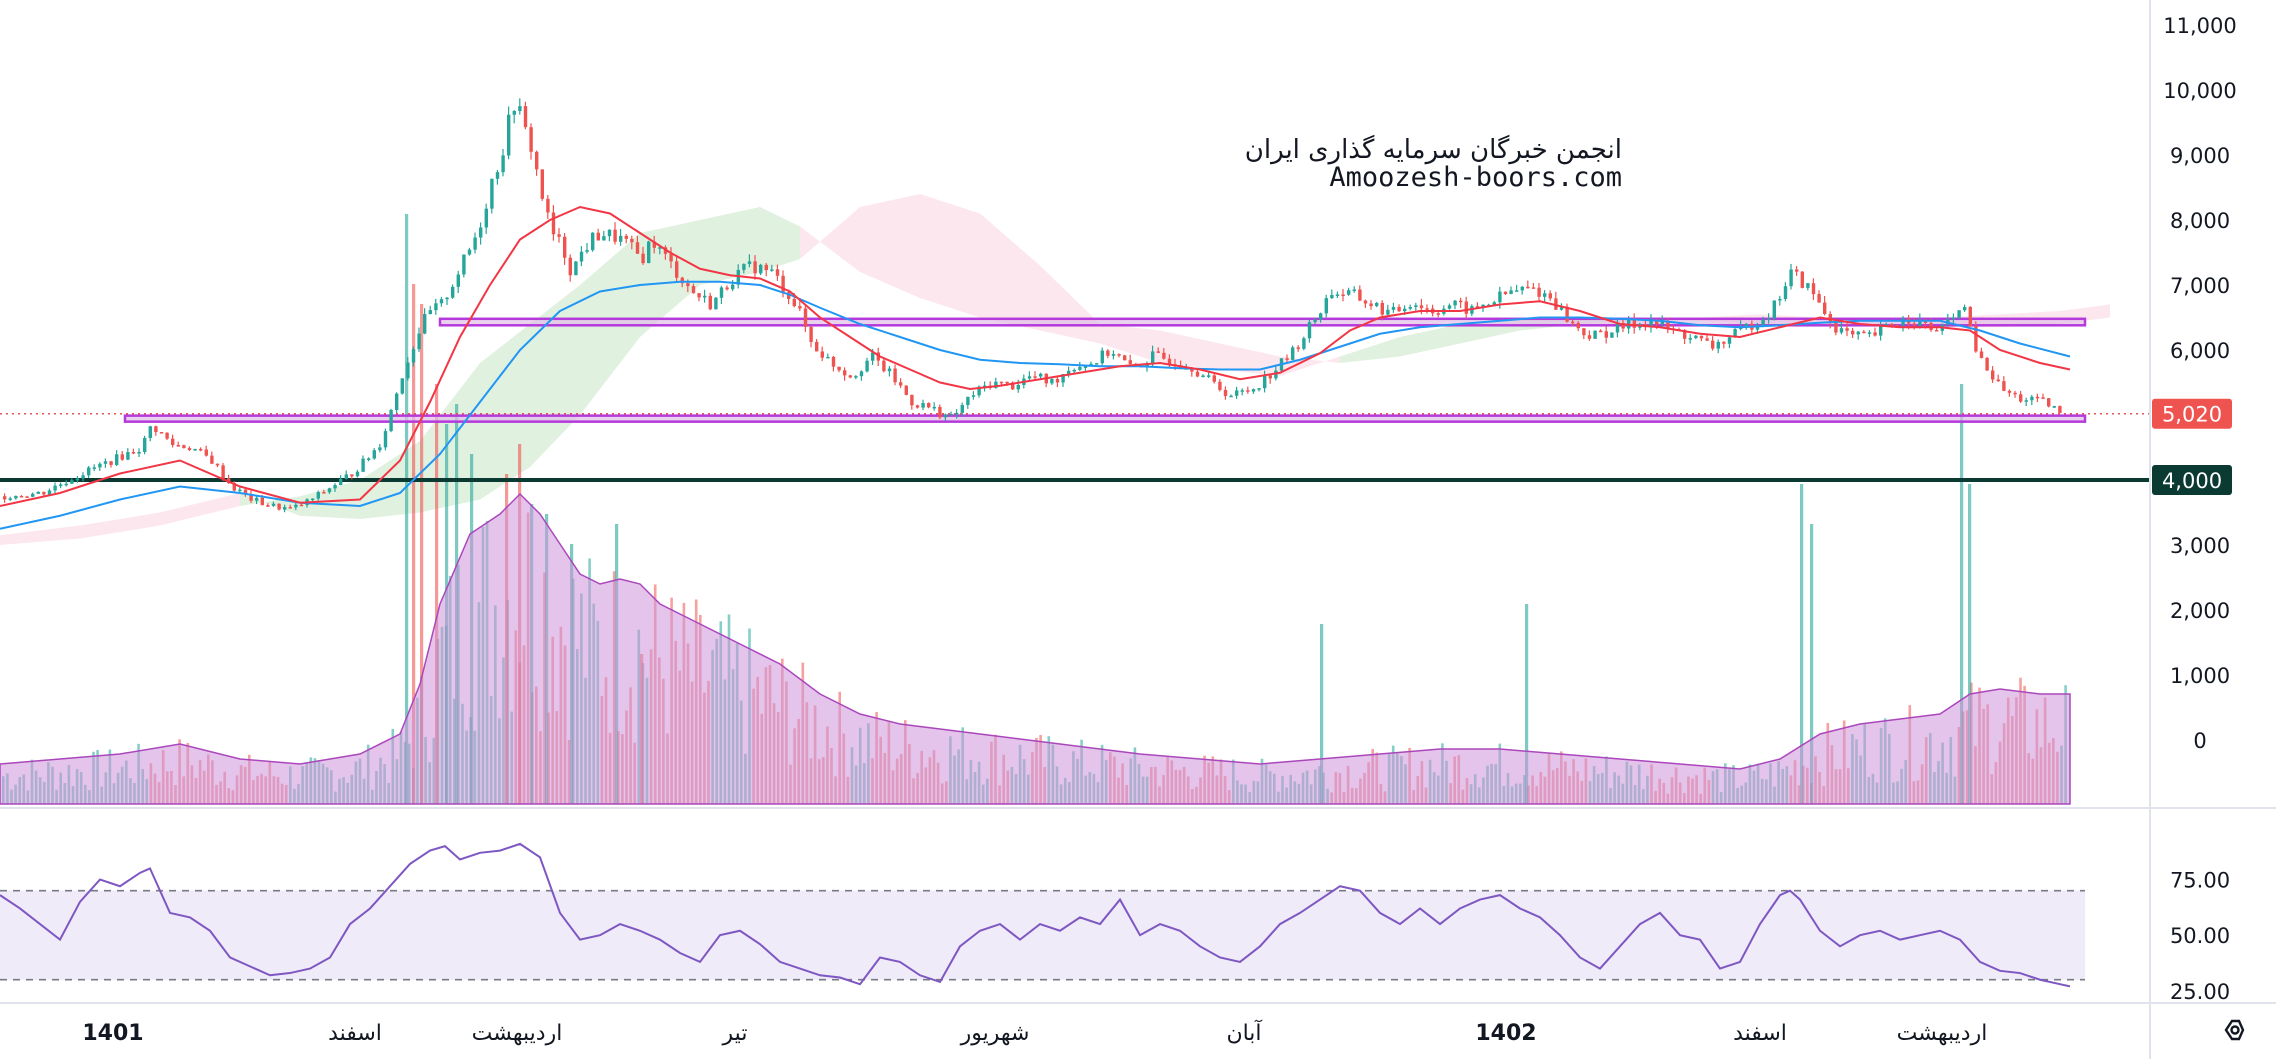 The image size is (2276, 1063). What do you see at coordinates (2200, 611) in the screenshot?
I see `price-tick-label: 2,000` at bounding box center [2200, 611].